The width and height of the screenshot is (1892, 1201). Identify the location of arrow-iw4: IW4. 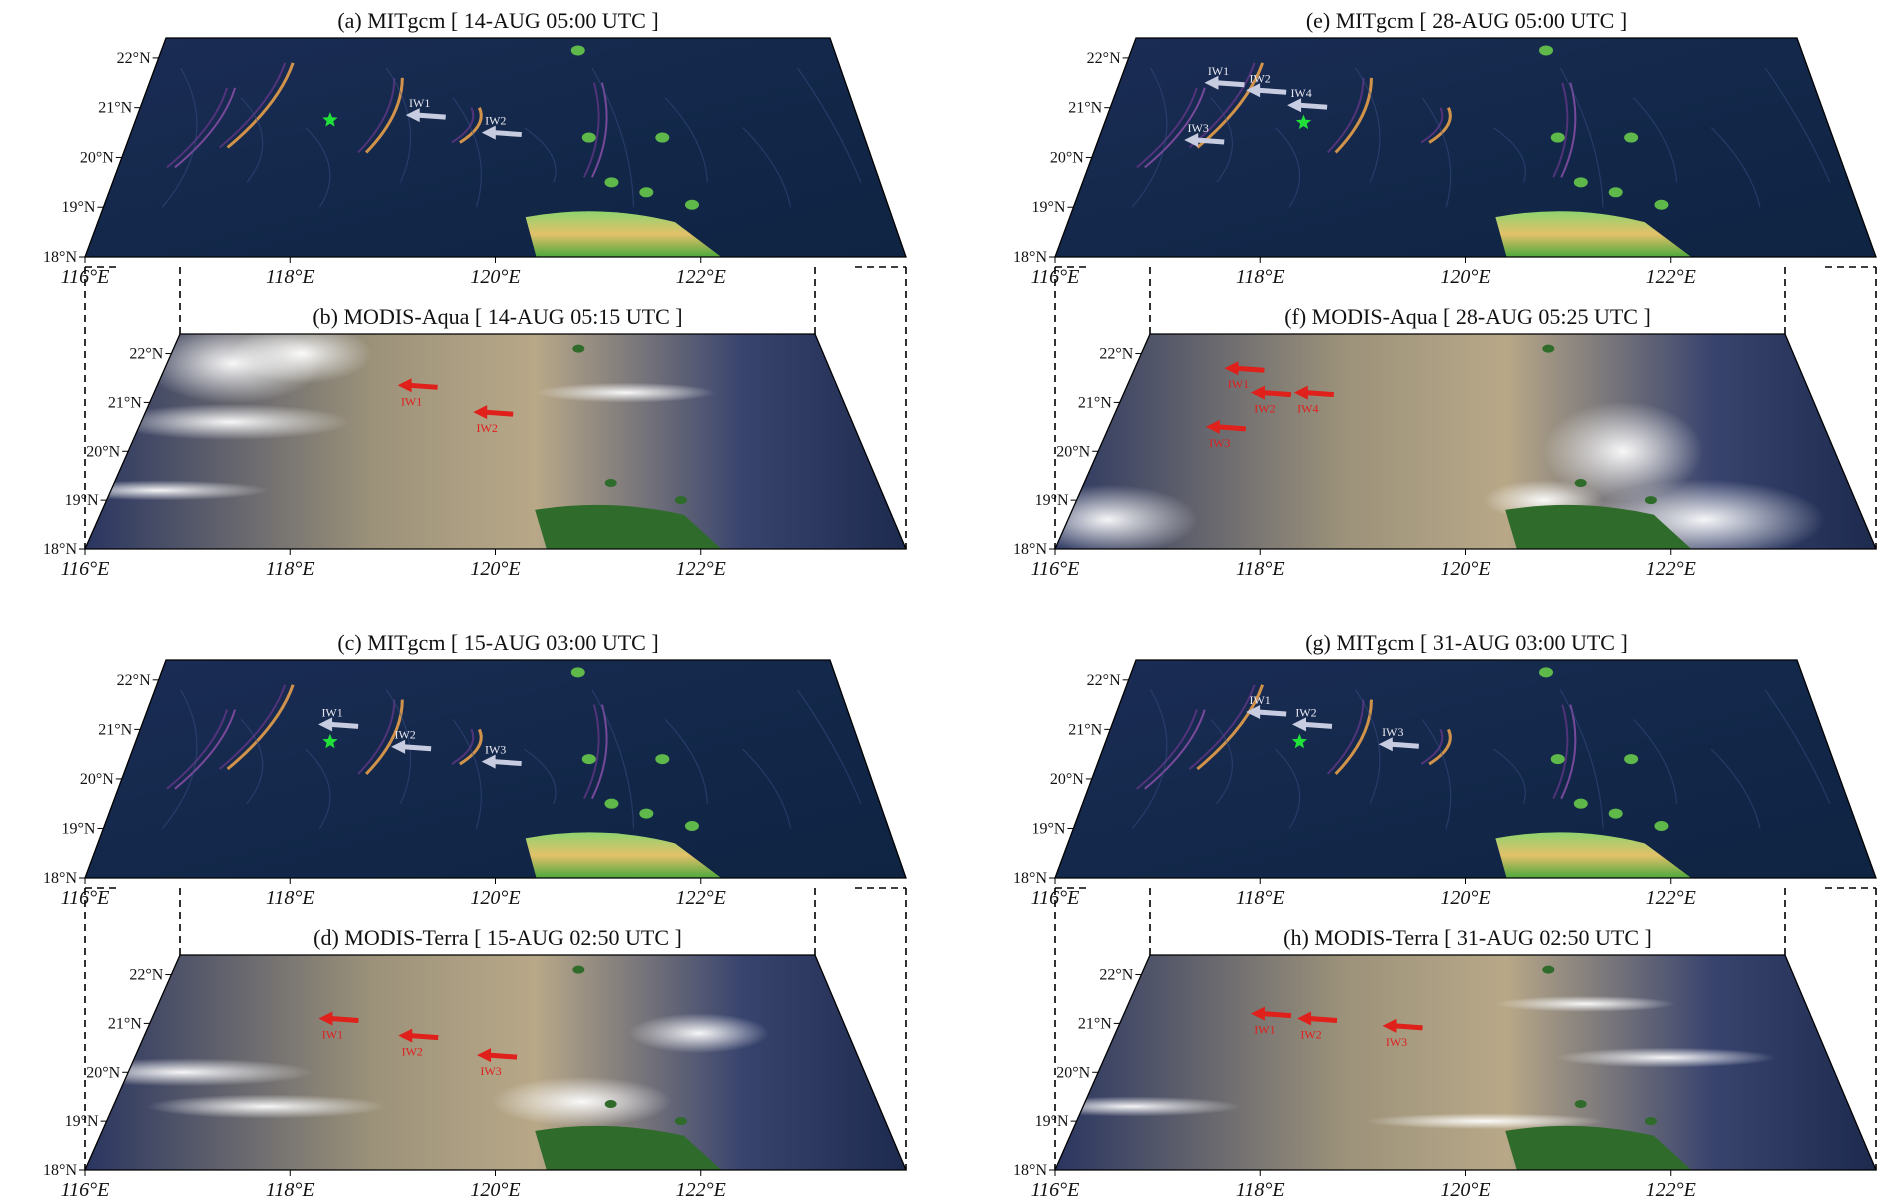
(1307, 99).